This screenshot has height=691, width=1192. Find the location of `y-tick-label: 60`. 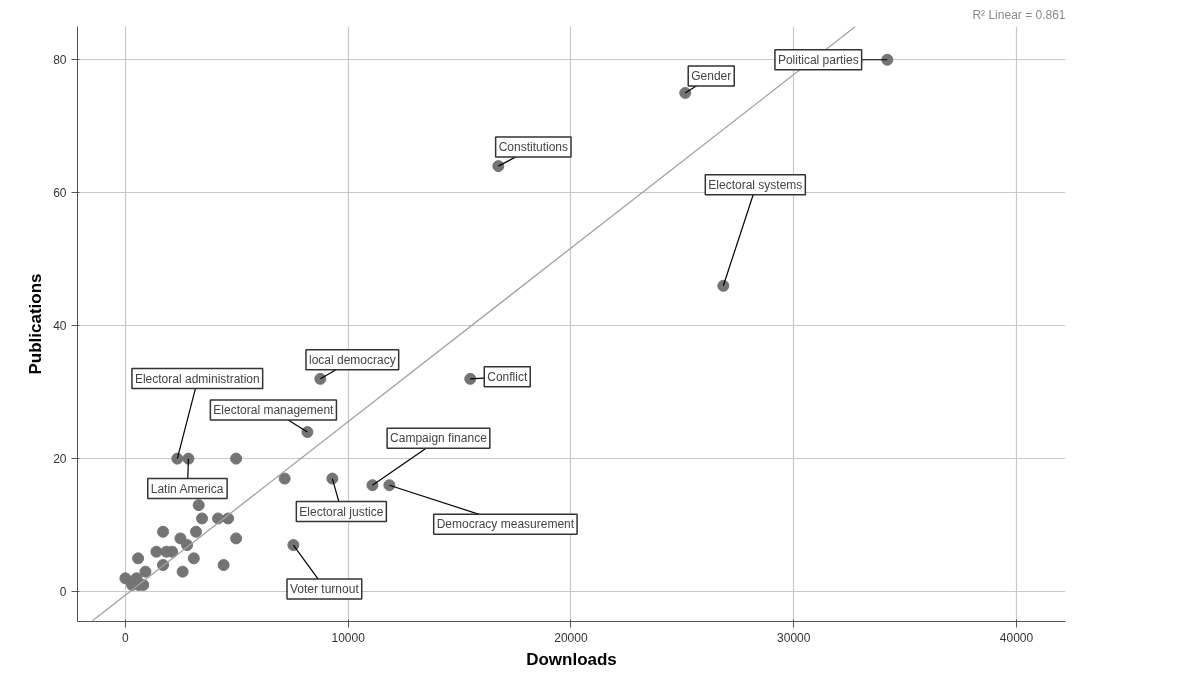

y-tick-label: 60 is located at coordinates (60, 193).